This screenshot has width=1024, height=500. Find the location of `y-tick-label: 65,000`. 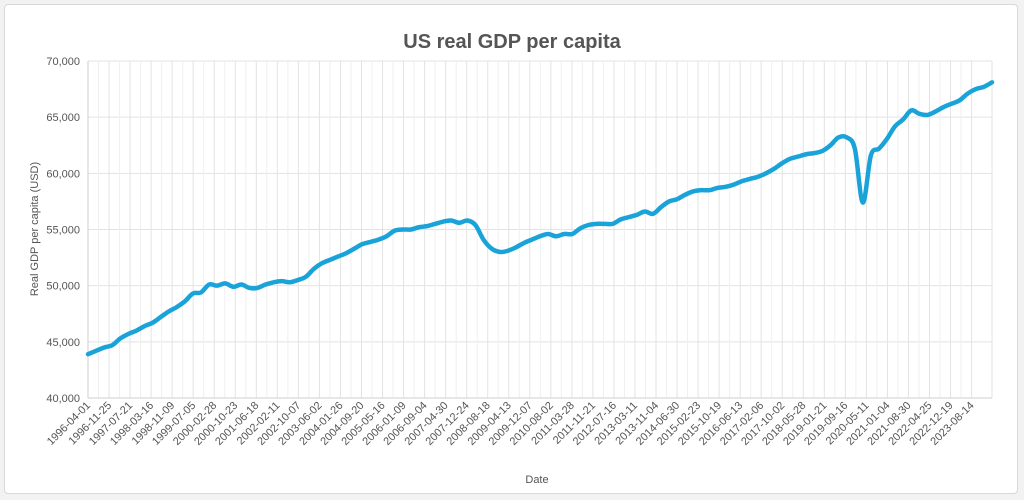

y-tick-label: 65,000 is located at coordinates (63, 118).